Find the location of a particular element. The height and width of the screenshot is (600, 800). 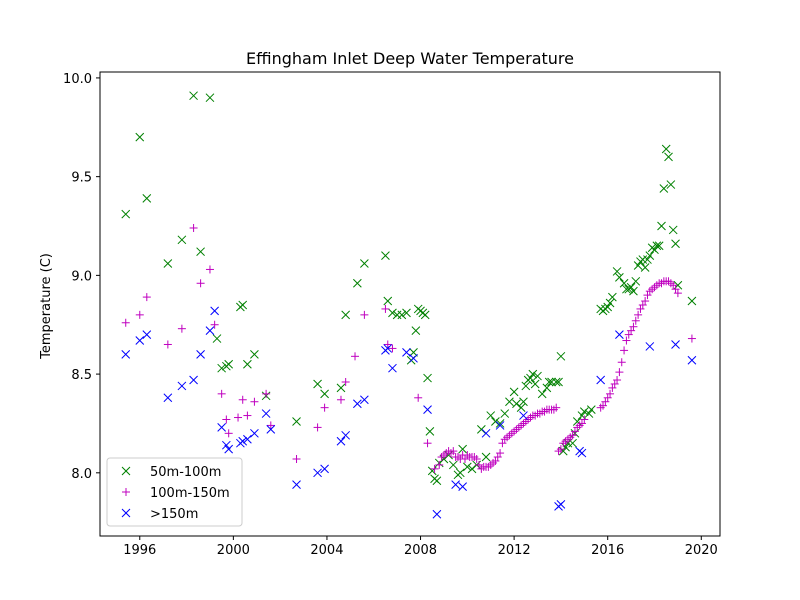

legend-label: 50m-100m is located at coordinates (185, 472).